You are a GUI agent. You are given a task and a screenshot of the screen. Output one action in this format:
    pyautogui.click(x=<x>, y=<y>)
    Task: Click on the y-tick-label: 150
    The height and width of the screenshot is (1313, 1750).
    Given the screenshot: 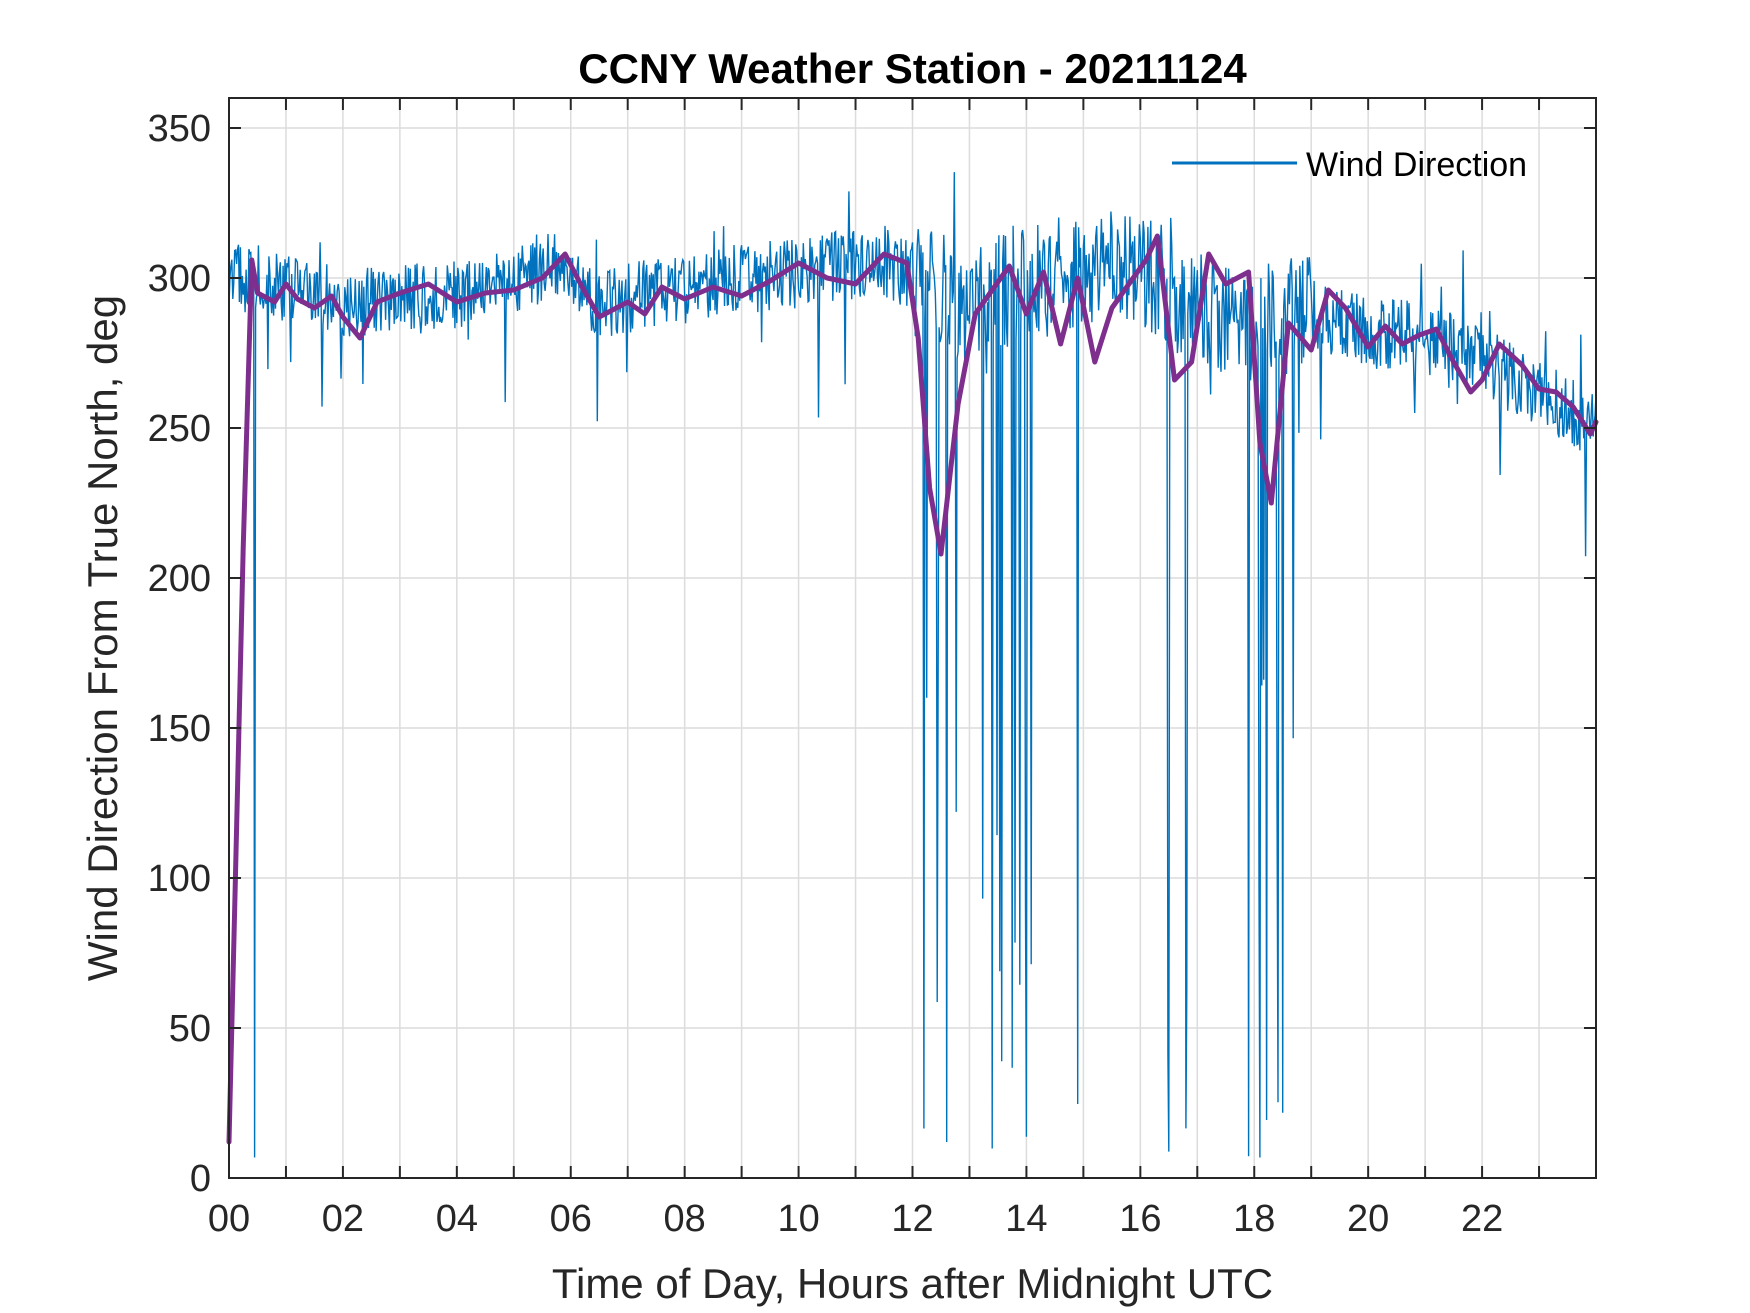 What is the action you would take?
    pyautogui.click(x=179, y=729)
    